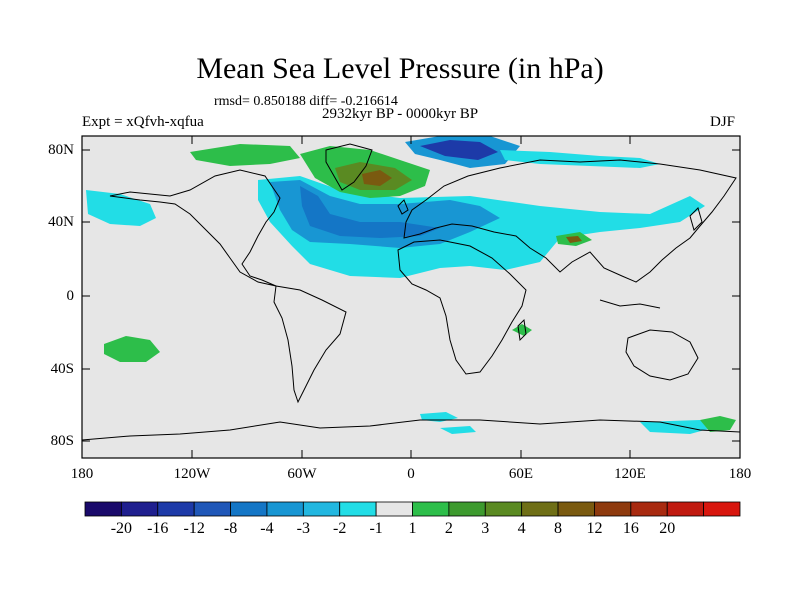 This screenshot has height=600, width=800. I want to click on lat-label-40s: 40S, so click(62, 369).